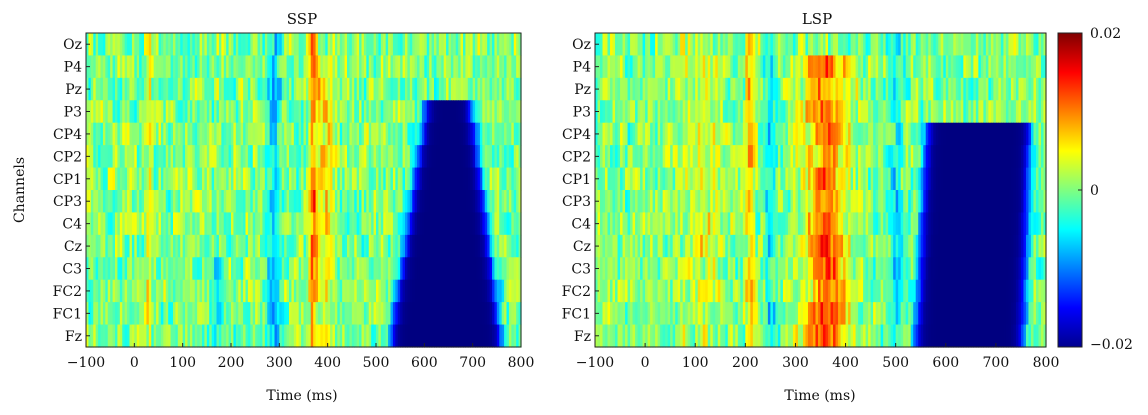 Image resolution: width=1148 pixels, height=415 pixels. I want to click on channel-label: Pz, so click(73, 90).